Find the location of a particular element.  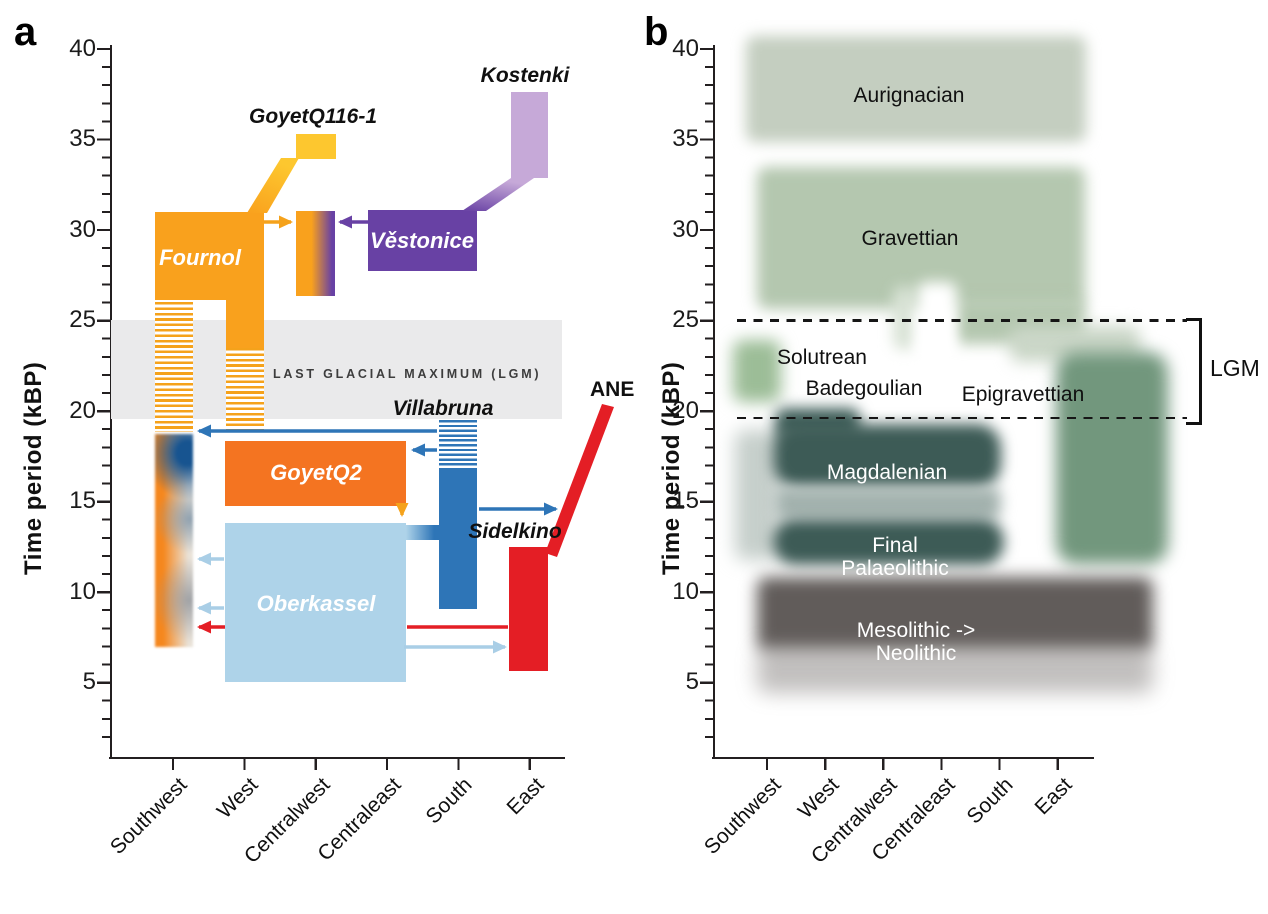

panel-b-xtick-south: South is located at coordinates (990, 801).